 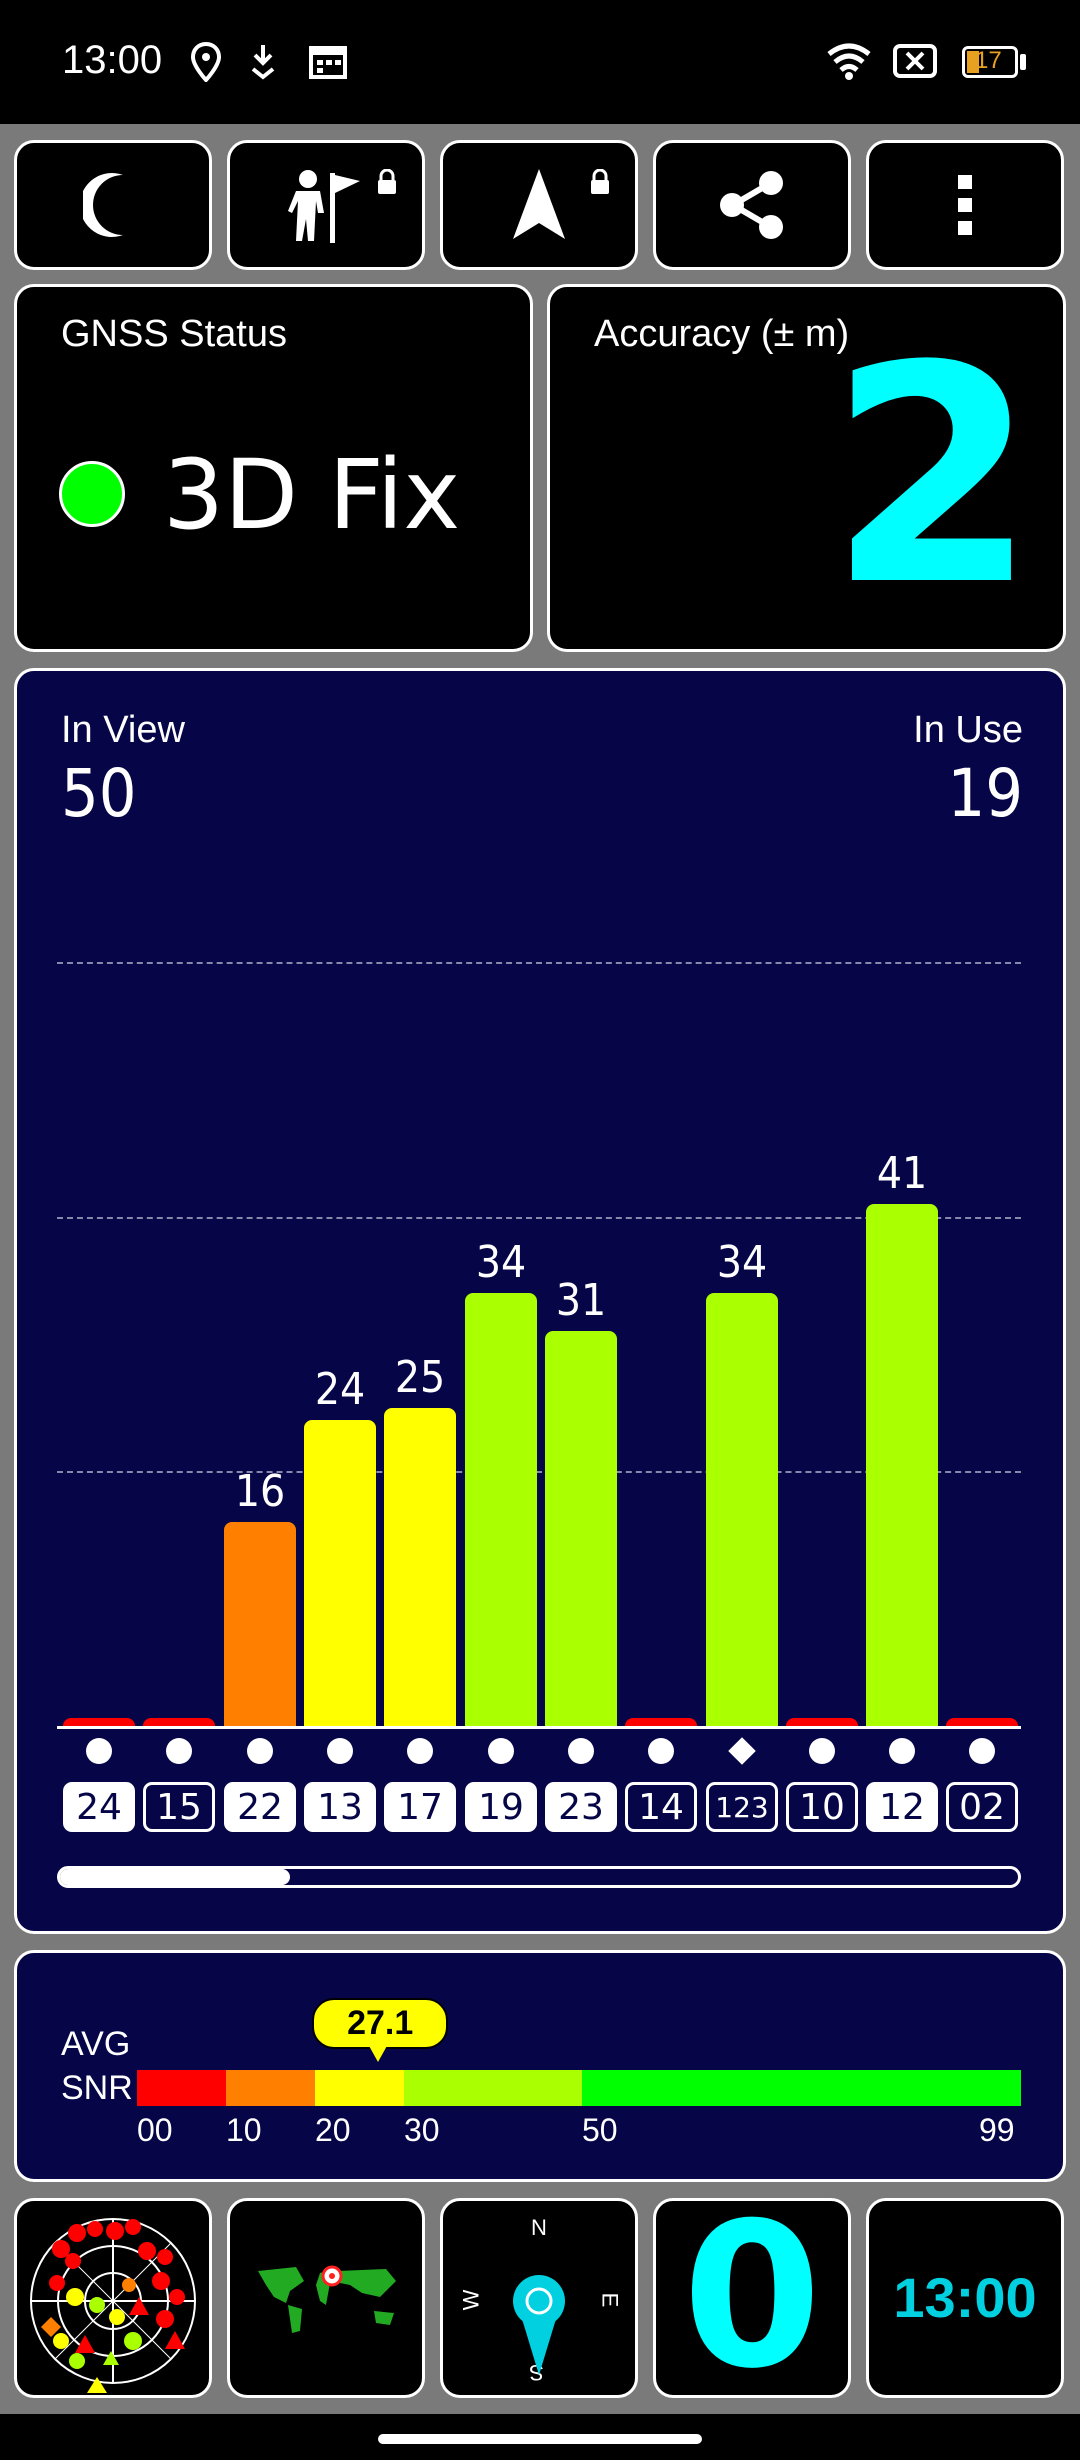 I want to click on navigation-arrow-icon, so click(x=539, y=204).